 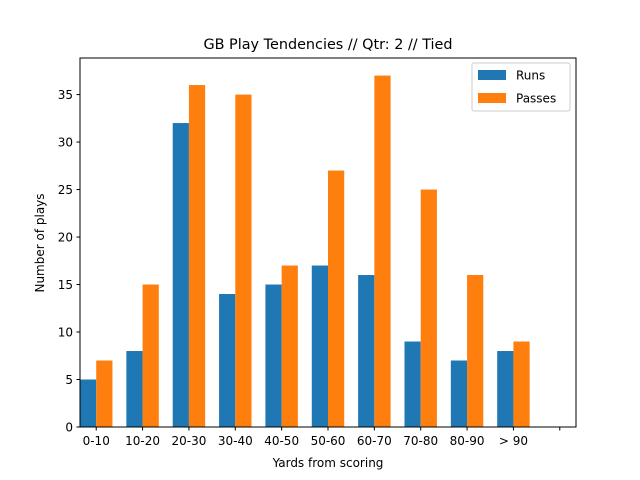 What do you see at coordinates (65, 95) in the screenshot?
I see `y-tick-label-35: 35` at bounding box center [65, 95].